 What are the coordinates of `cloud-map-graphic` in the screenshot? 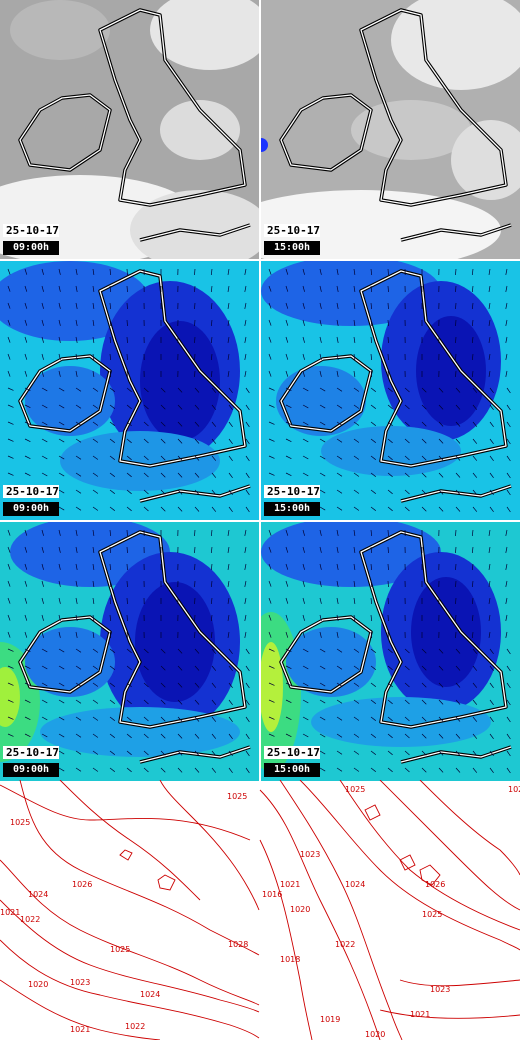 It's located at (129, 129).